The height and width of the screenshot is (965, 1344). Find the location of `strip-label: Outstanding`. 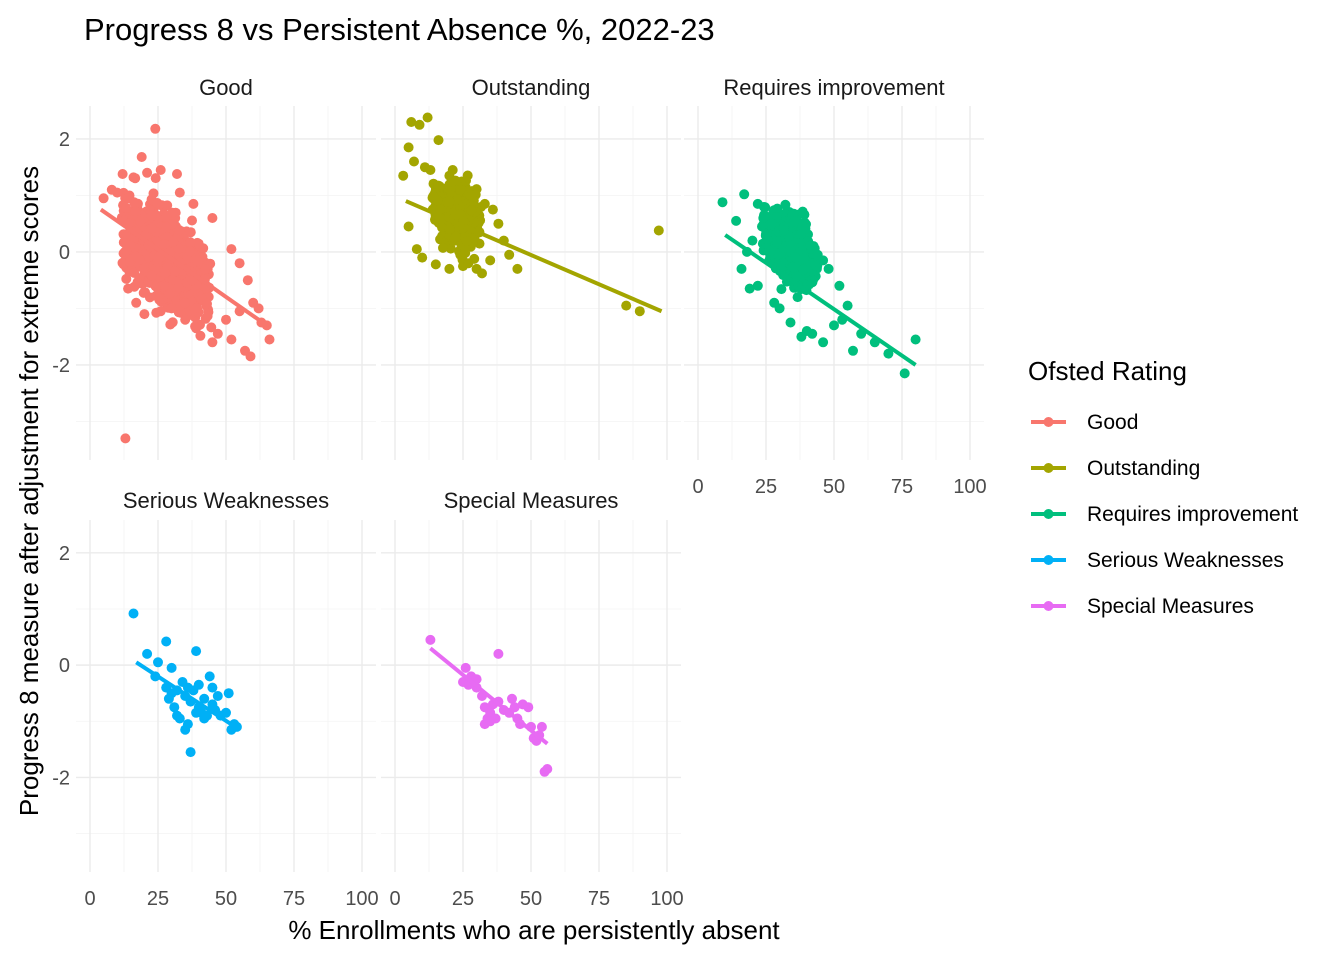

strip-label: Outstanding is located at coordinates (531, 87).